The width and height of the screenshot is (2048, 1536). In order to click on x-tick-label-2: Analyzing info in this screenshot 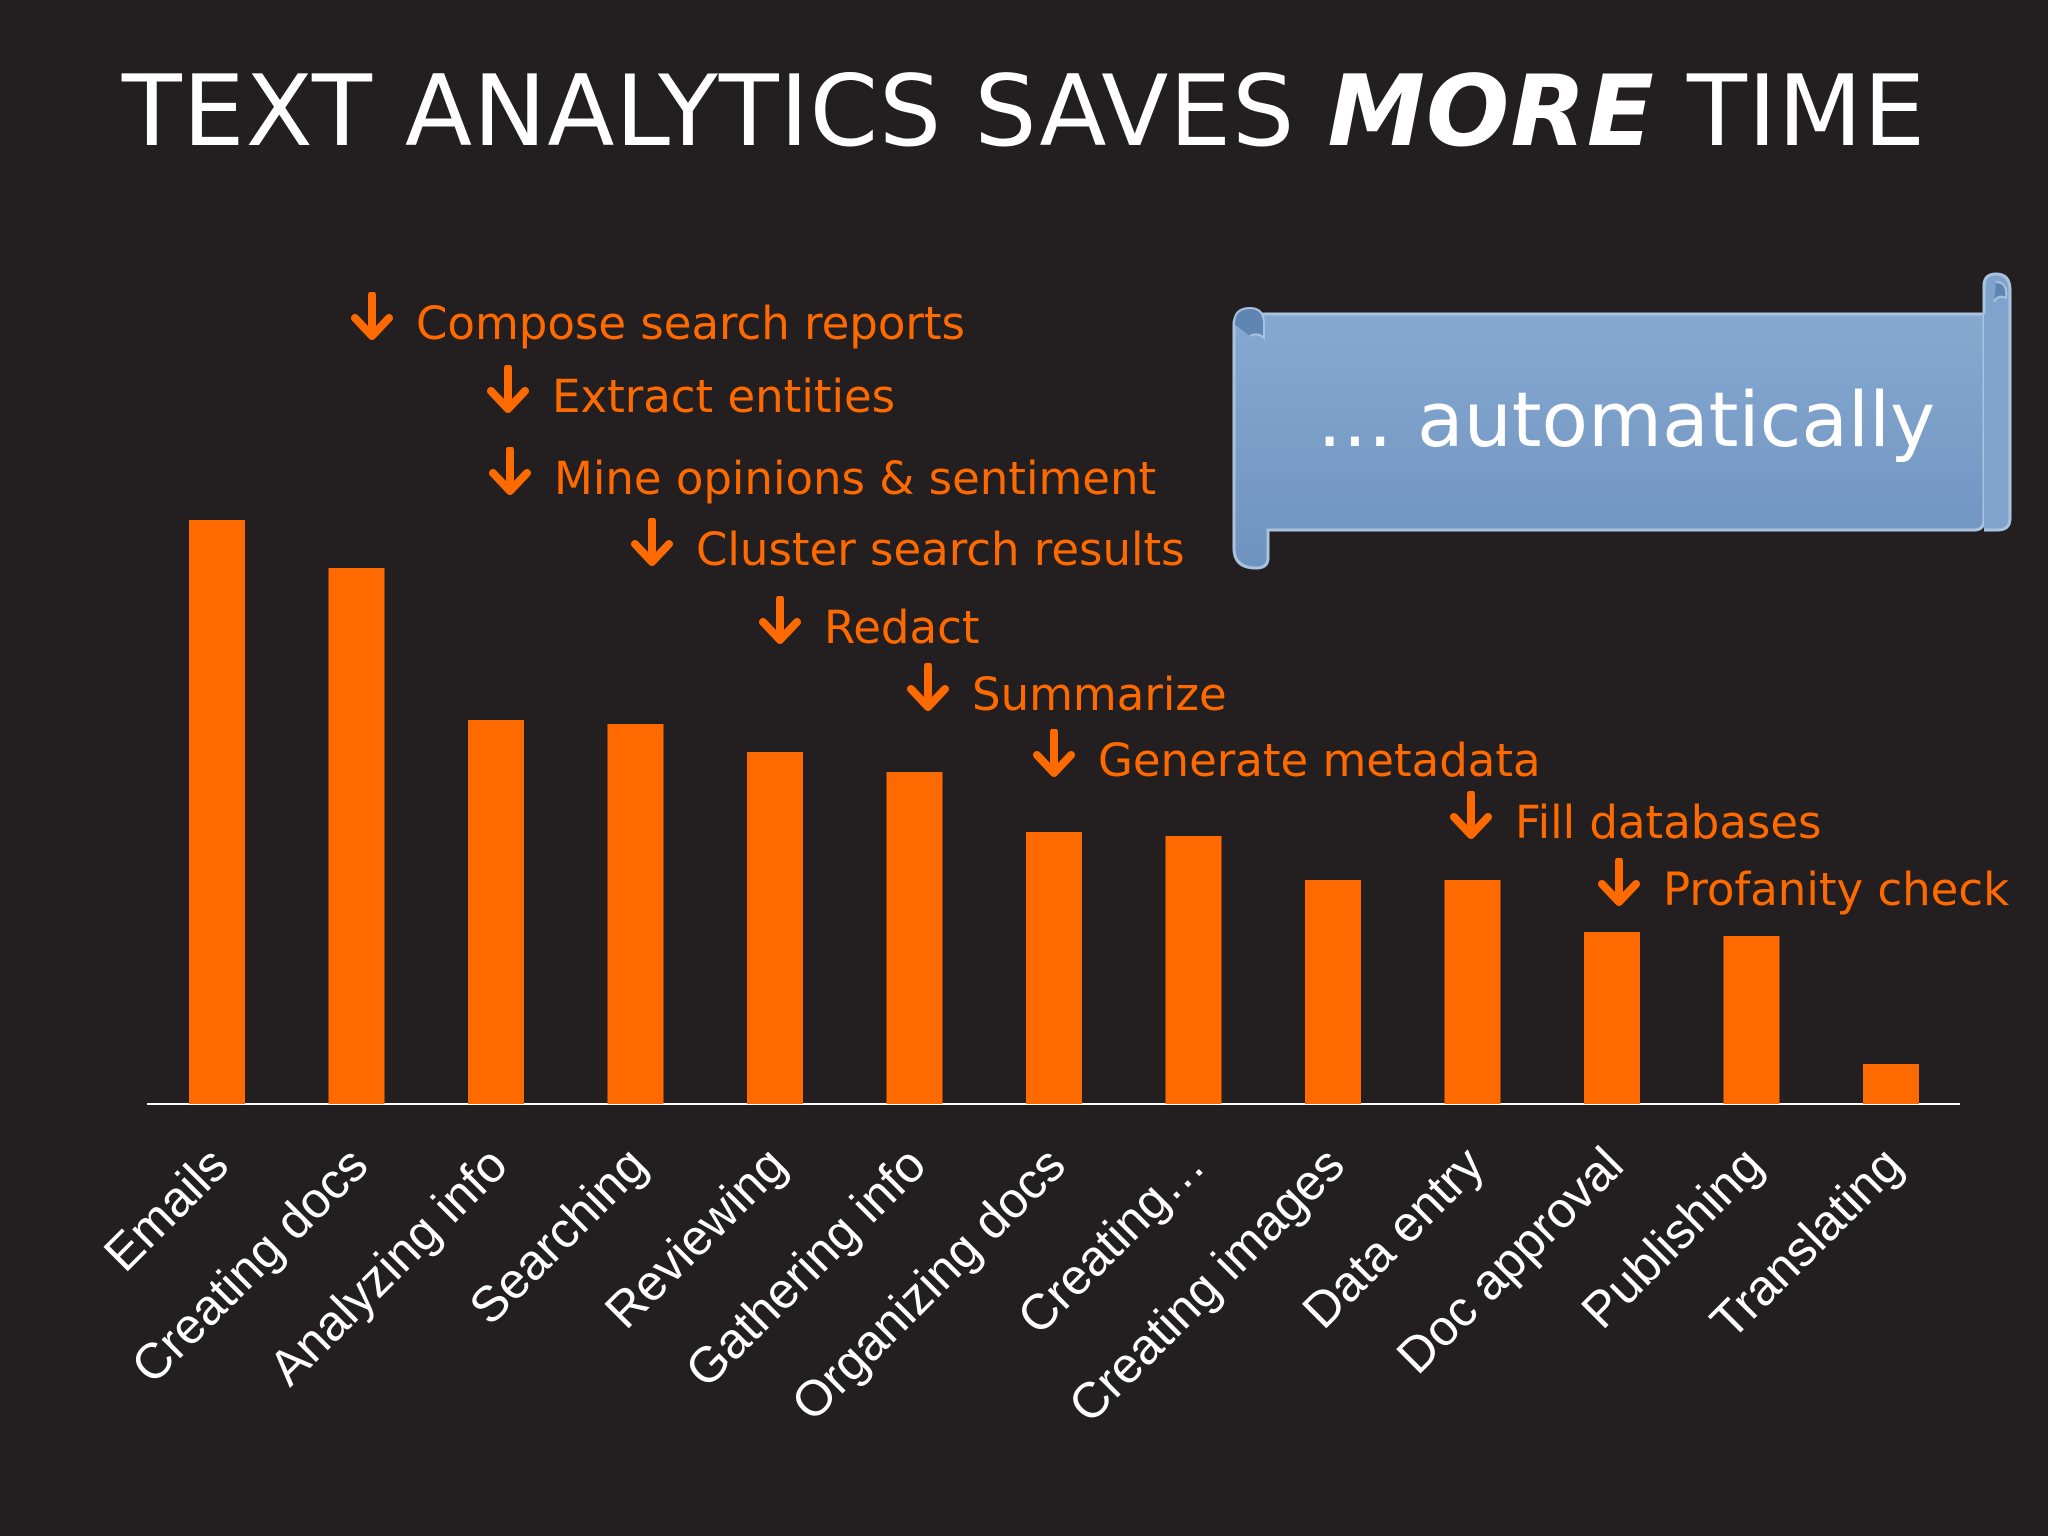, I will do `click(388, 1266)`.